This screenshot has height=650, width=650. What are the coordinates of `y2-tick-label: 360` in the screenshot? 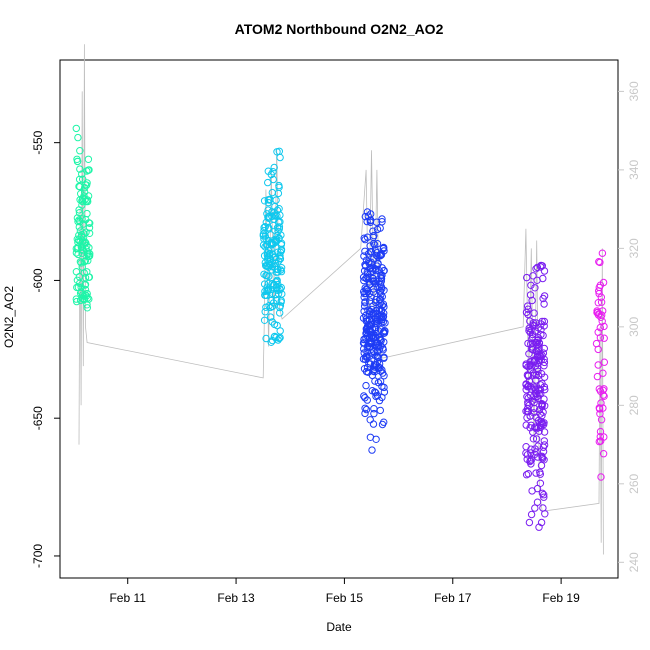 It's located at (634, 91).